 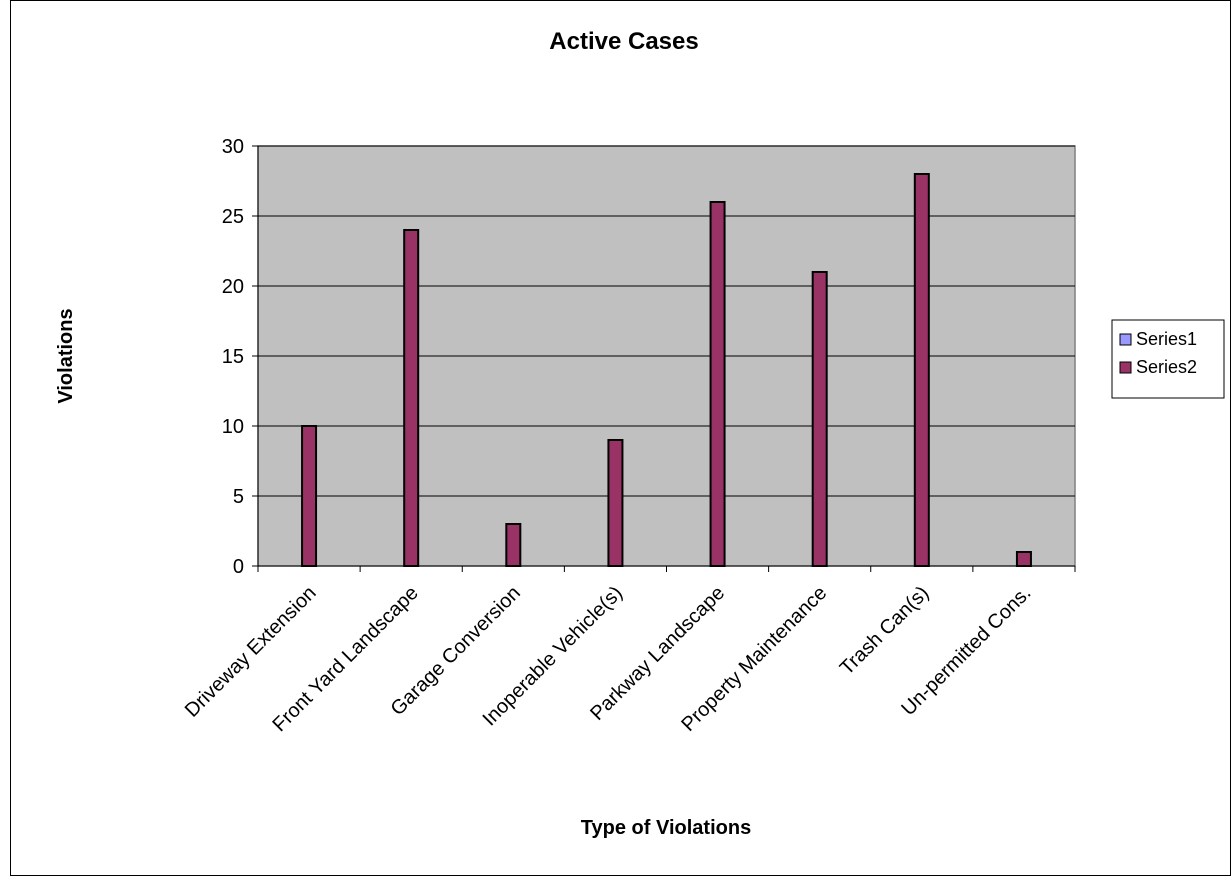 What do you see at coordinates (1166, 367) in the screenshot?
I see `legend-label: Series2` at bounding box center [1166, 367].